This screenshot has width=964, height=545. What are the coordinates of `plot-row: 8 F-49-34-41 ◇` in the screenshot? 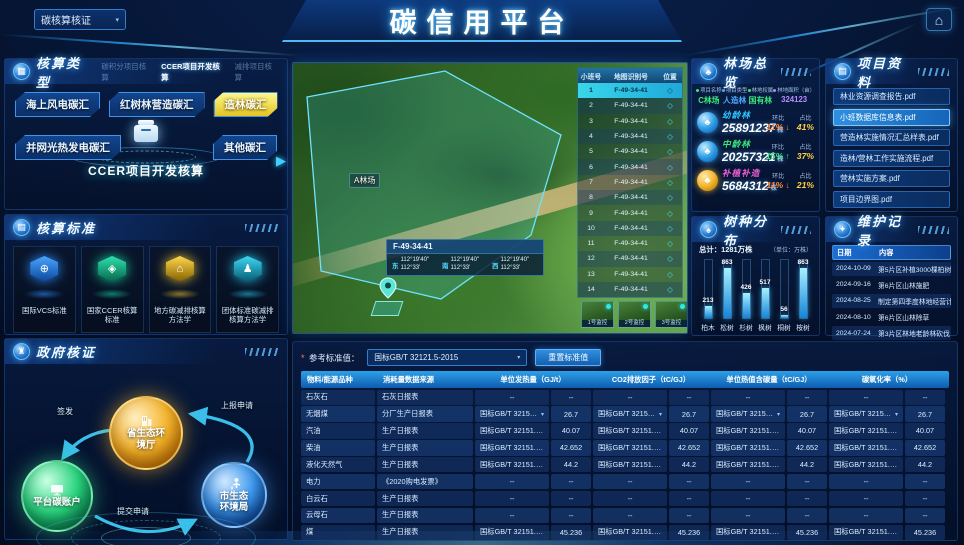 It's located at (630, 198).